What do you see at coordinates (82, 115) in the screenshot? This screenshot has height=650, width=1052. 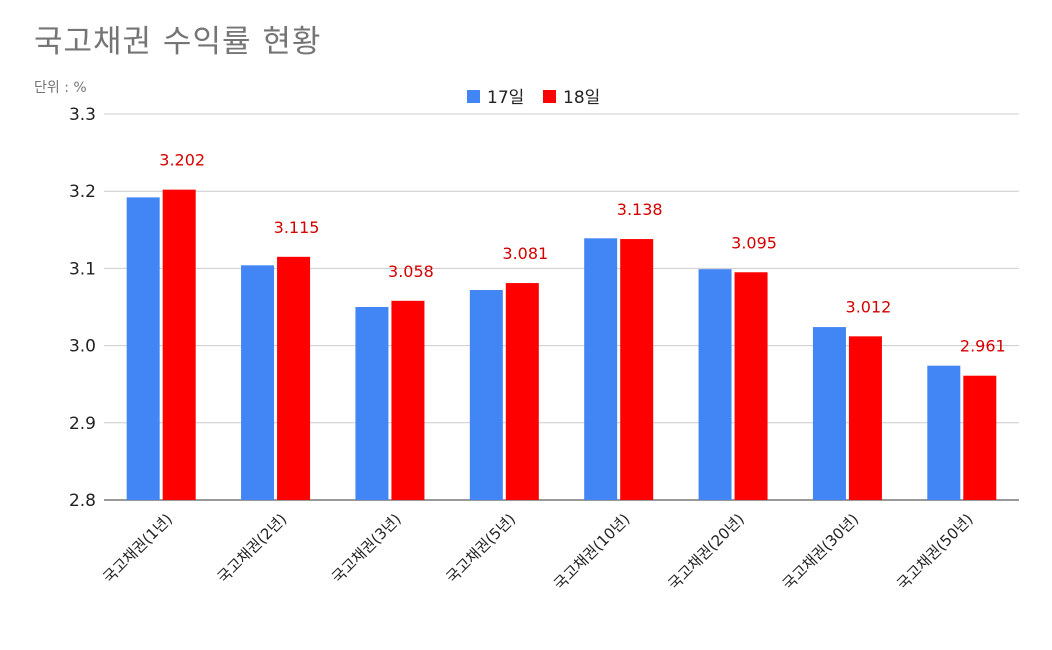 I see `y-tick-label: 3.3` at bounding box center [82, 115].